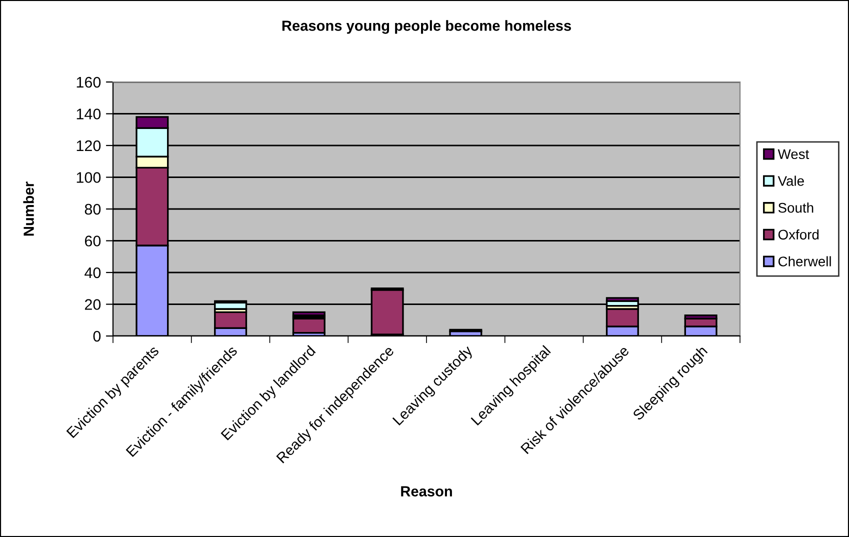 Image resolution: width=849 pixels, height=537 pixels. Describe the element at coordinates (28, 209) in the screenshot. I see `y-axis-title: Number` at that location.